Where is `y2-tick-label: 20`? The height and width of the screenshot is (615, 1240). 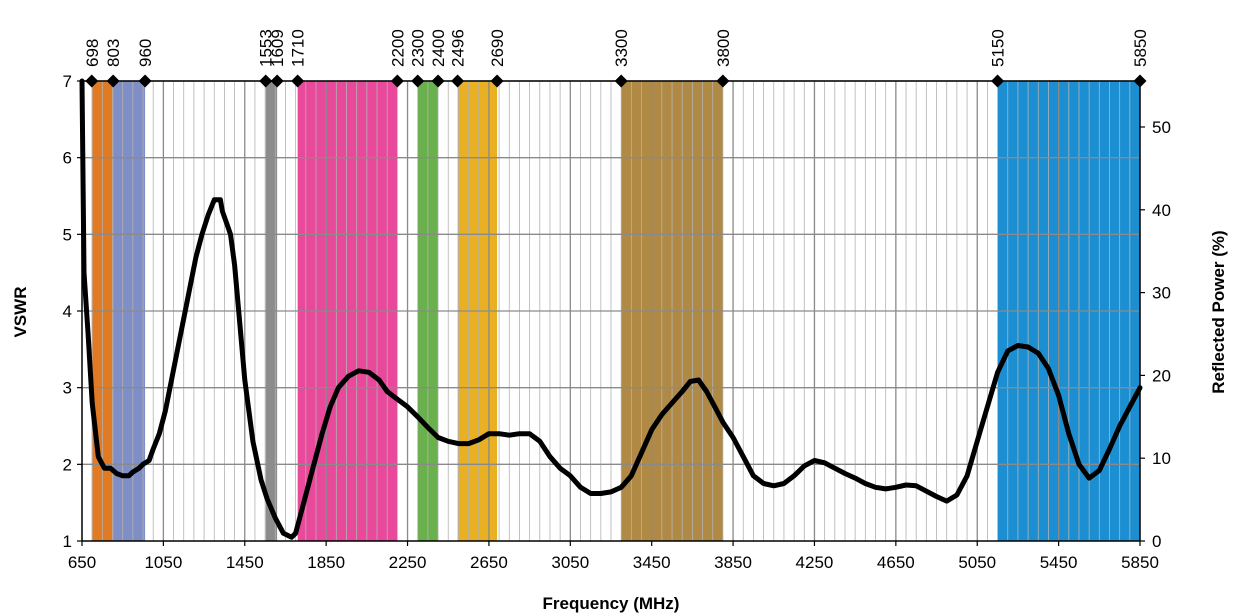 y2-tick-label: 20 is located at coordinates (1161, 375).